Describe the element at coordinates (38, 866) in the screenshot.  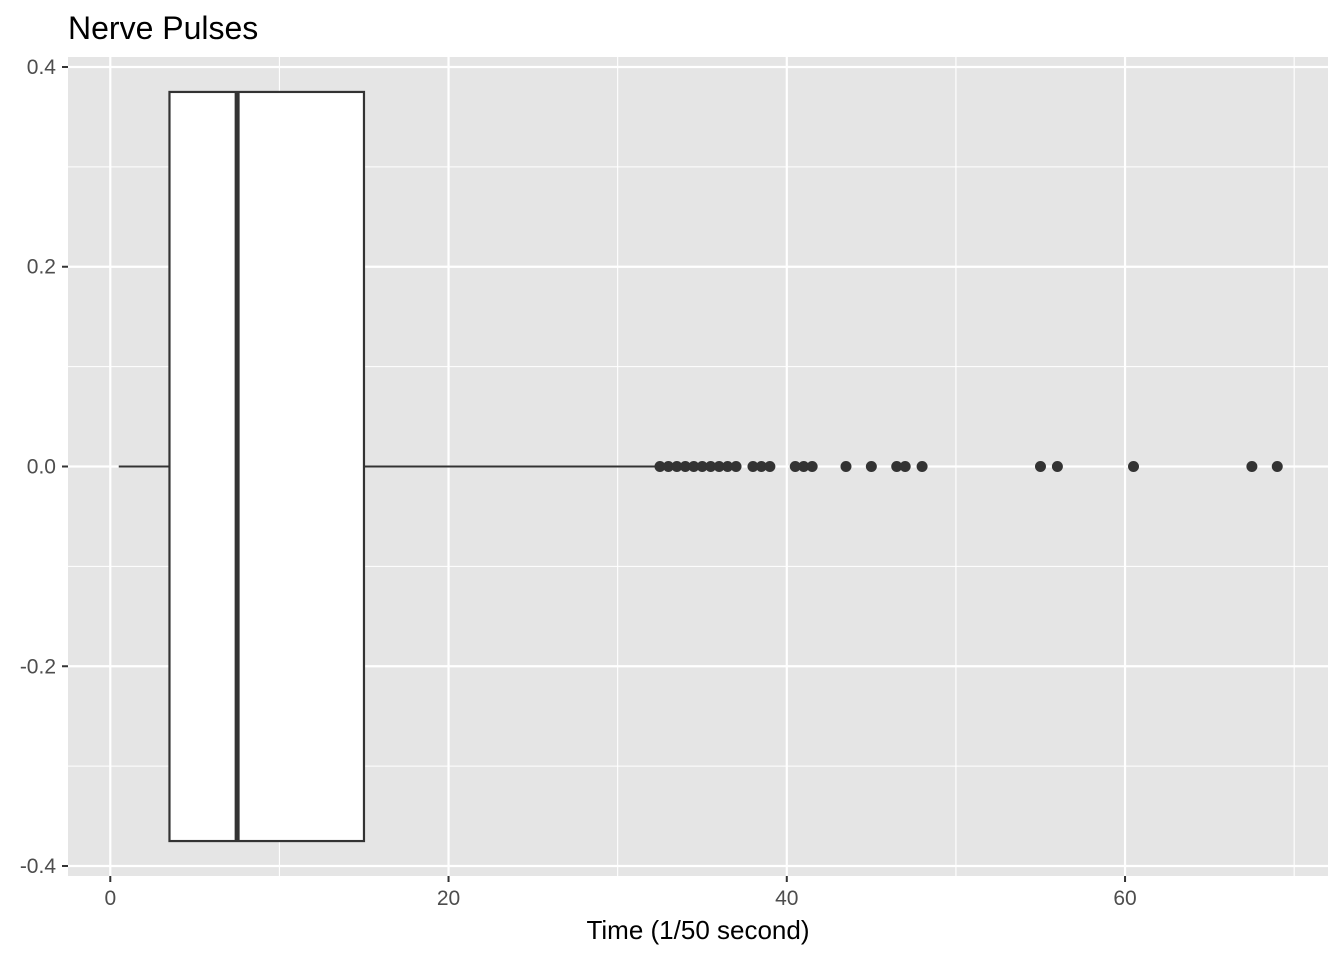
I see `y-tick-label: -0.4` at that location.